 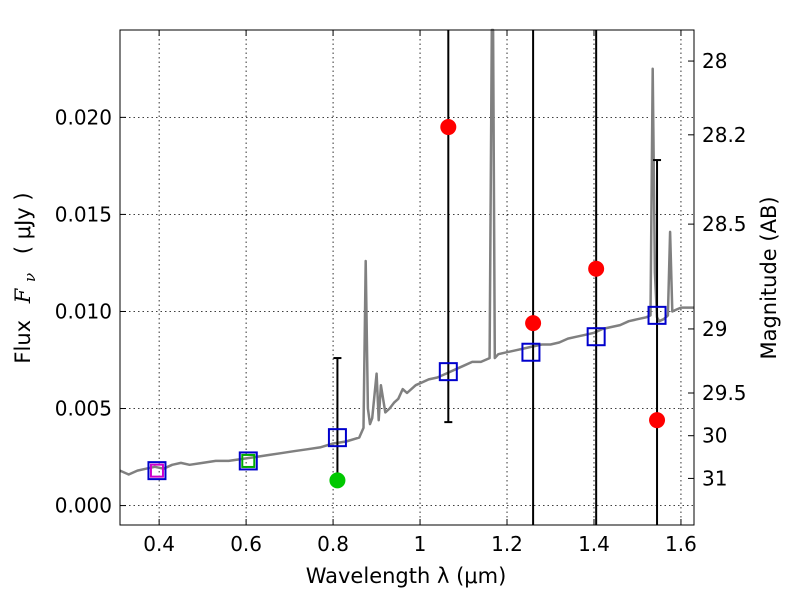 What do you see at coordinates (681, 544) in the screenshot?
I see `x-tick-label: 1.6` at bounding box center [681, 544].